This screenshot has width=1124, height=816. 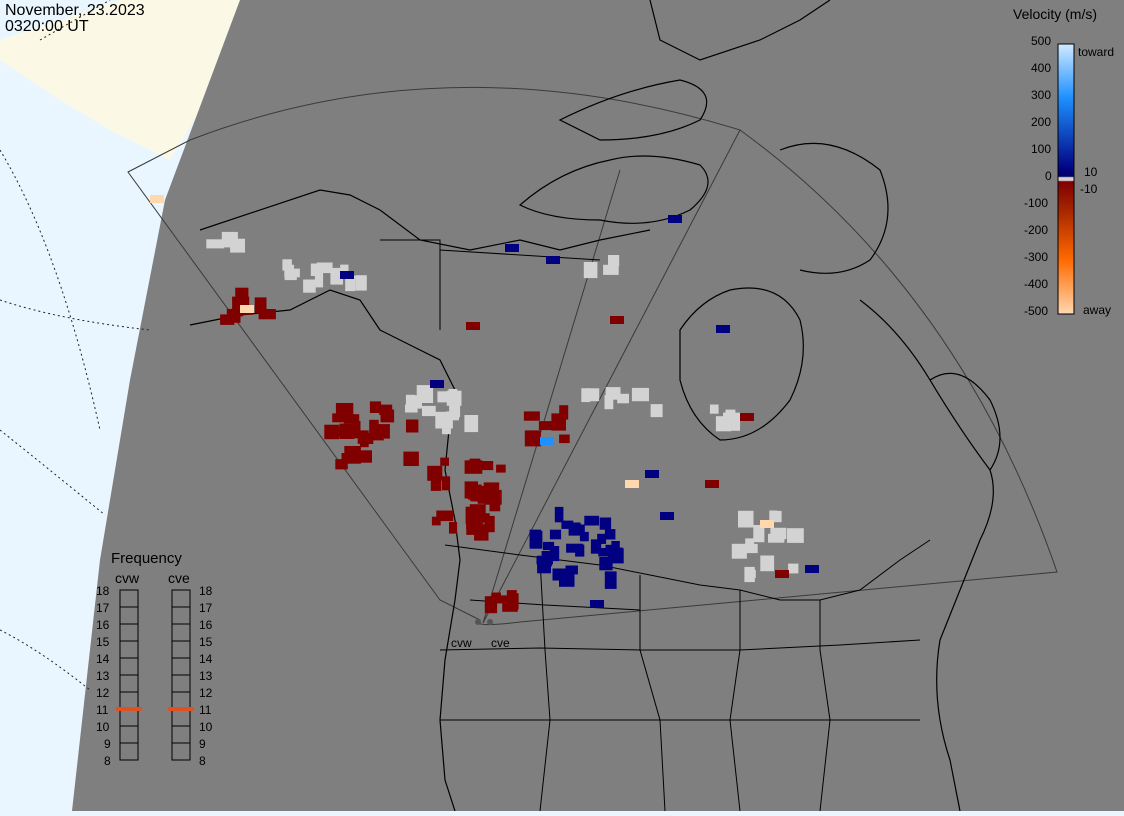 What do you see at coordinates (206, 608) in the screenshot?
I see `frequency-tick-label: 17` at bounding box center [206, 608].